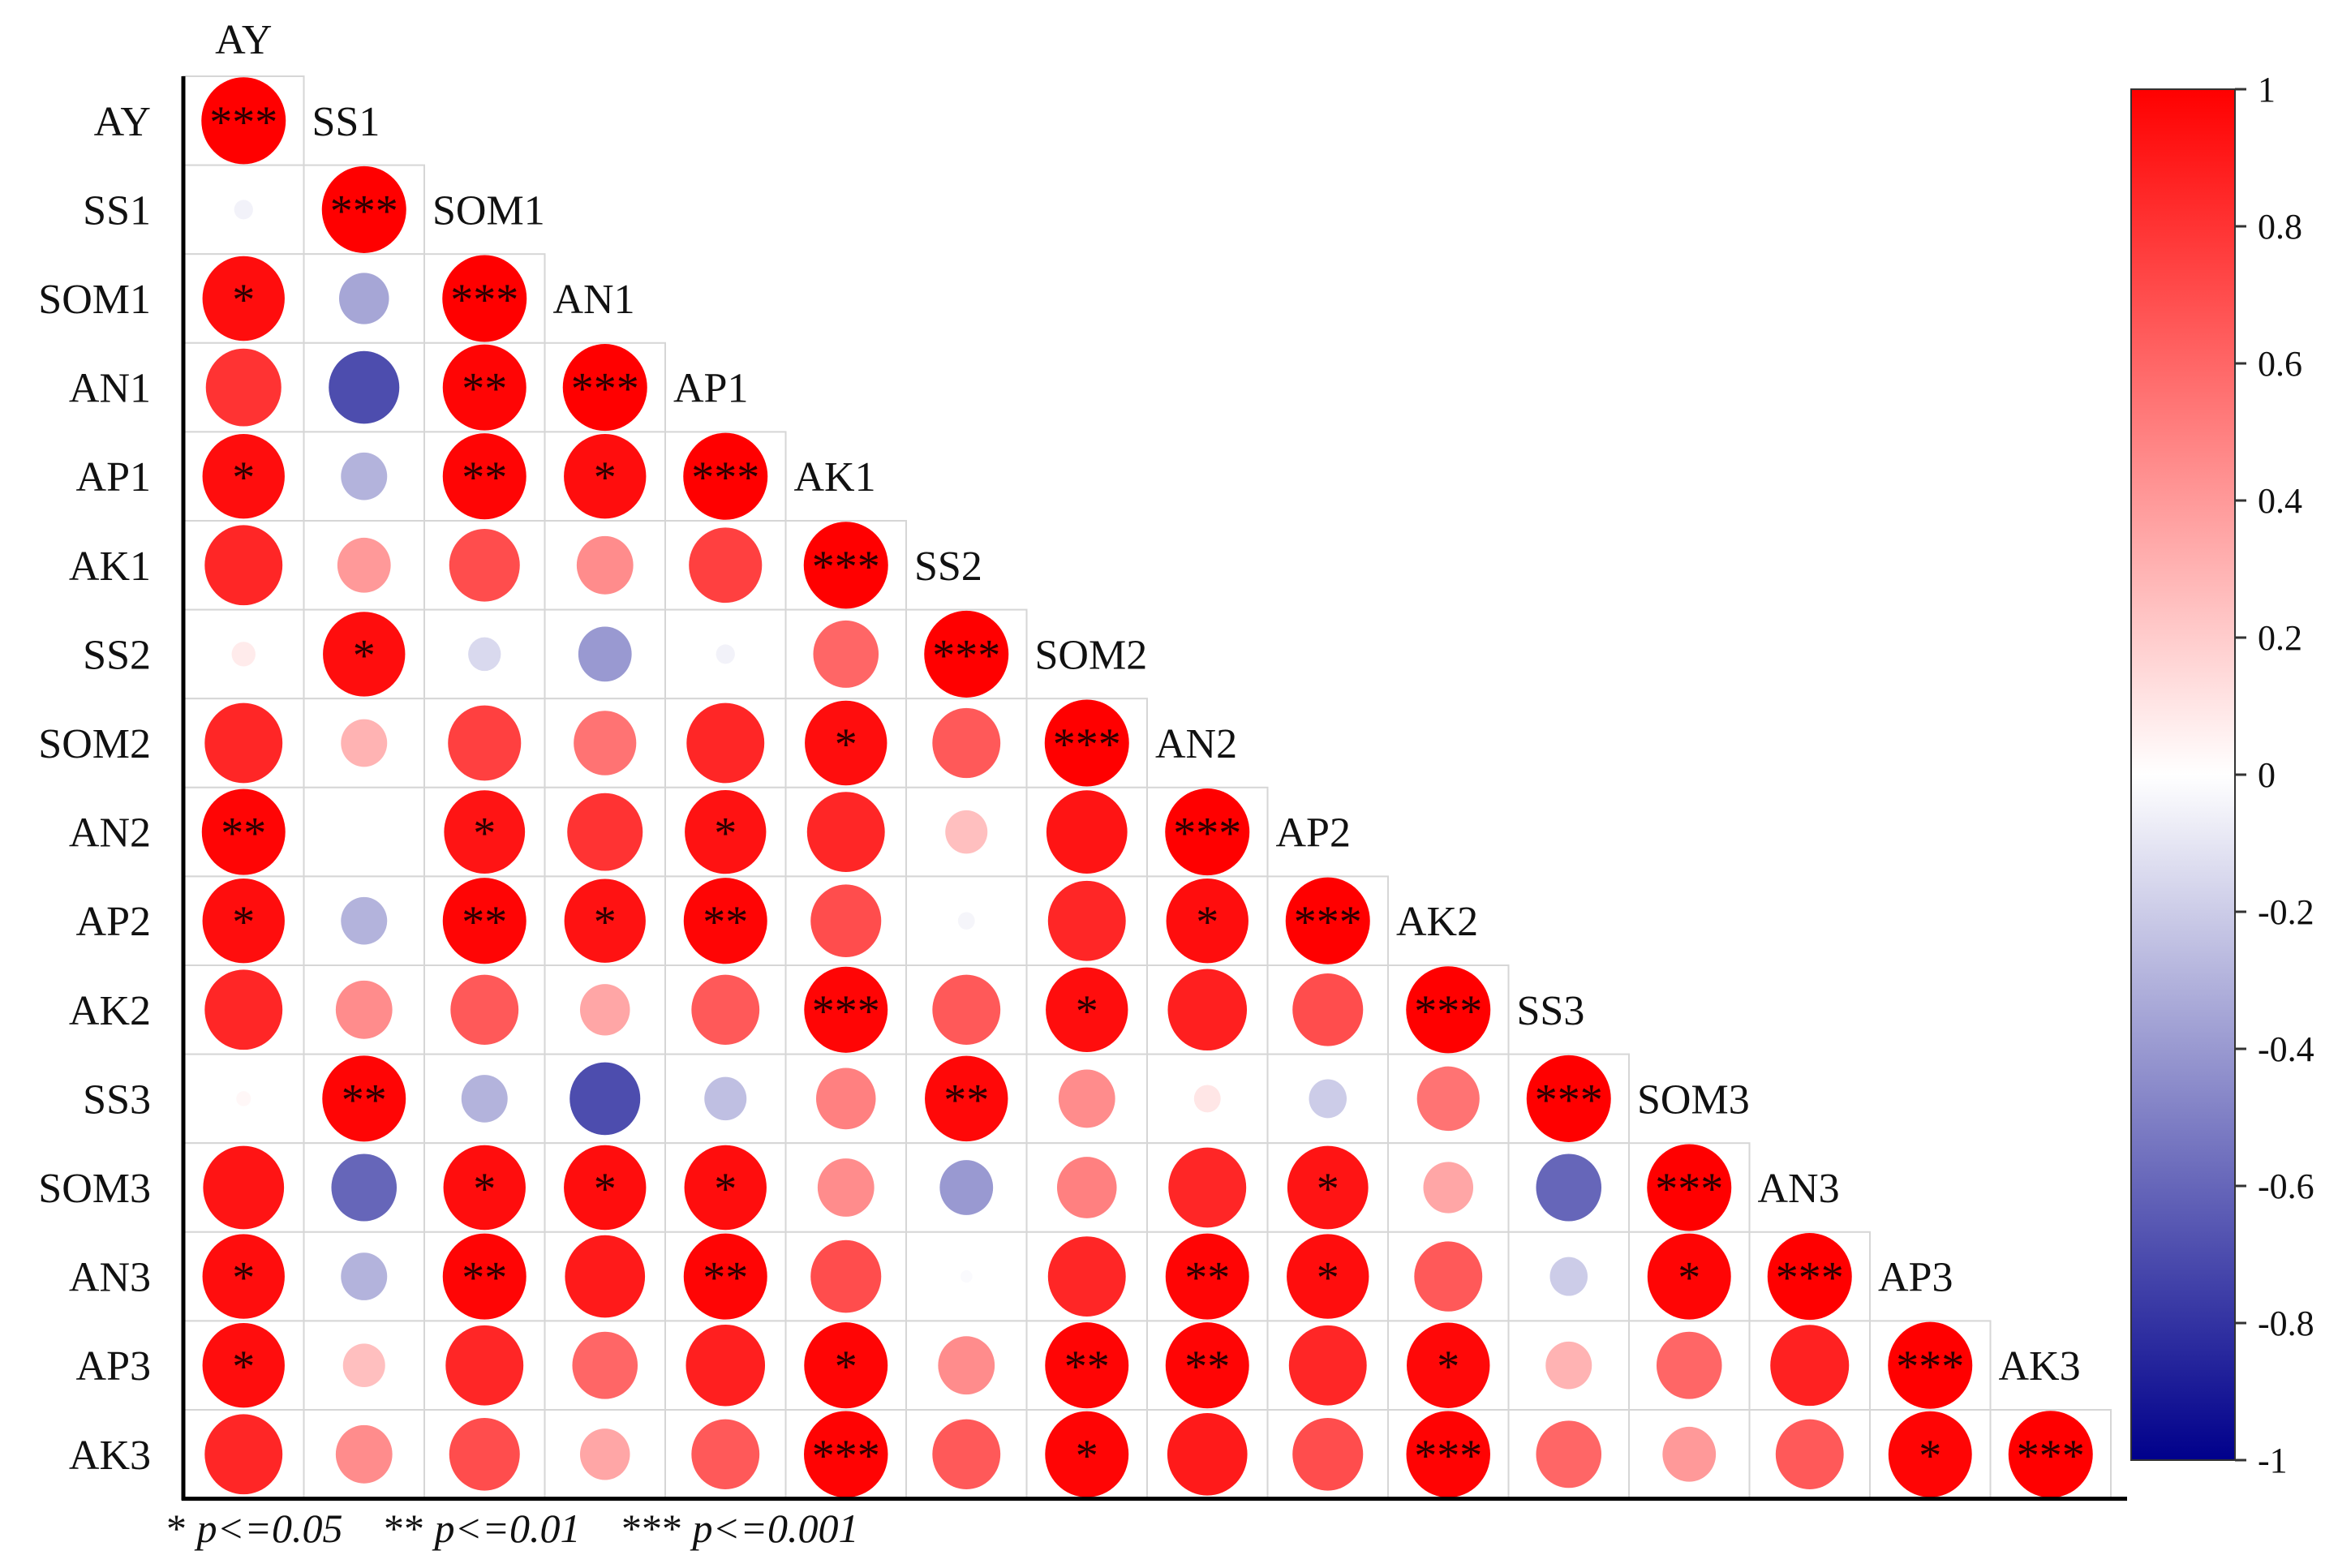 This screenshot has height=1568, width=2338. What do you see at coordinates (2286, 1323) in the screenshot?
I see `colorbar-tick-label: -0.8` at bounding box center [2286, 1323].